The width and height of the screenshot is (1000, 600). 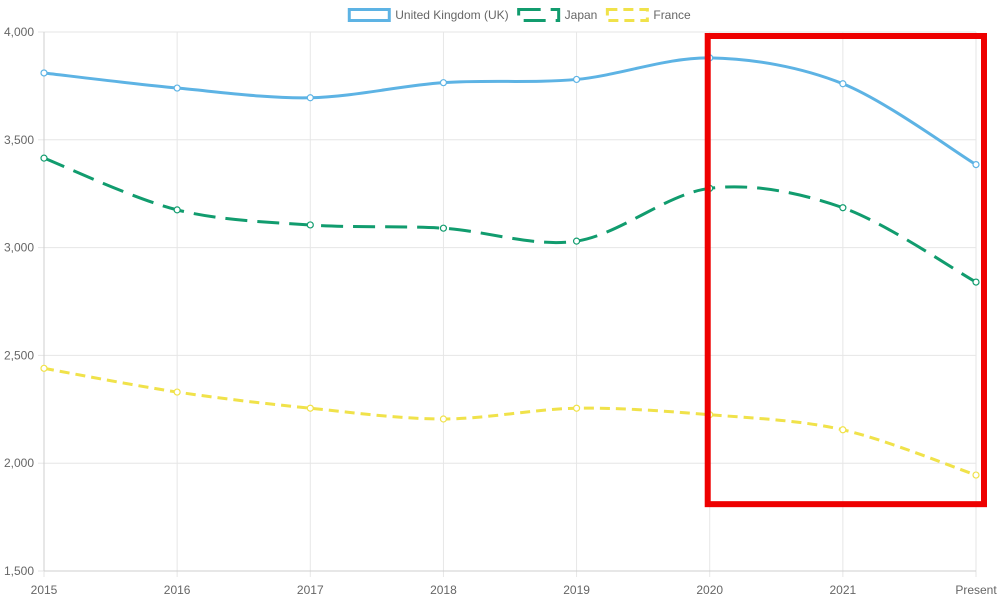 What do you see at coordinates (672, 15) in the screenshot?
I see `legend-label-france: France` at bounding box center [672, 15].